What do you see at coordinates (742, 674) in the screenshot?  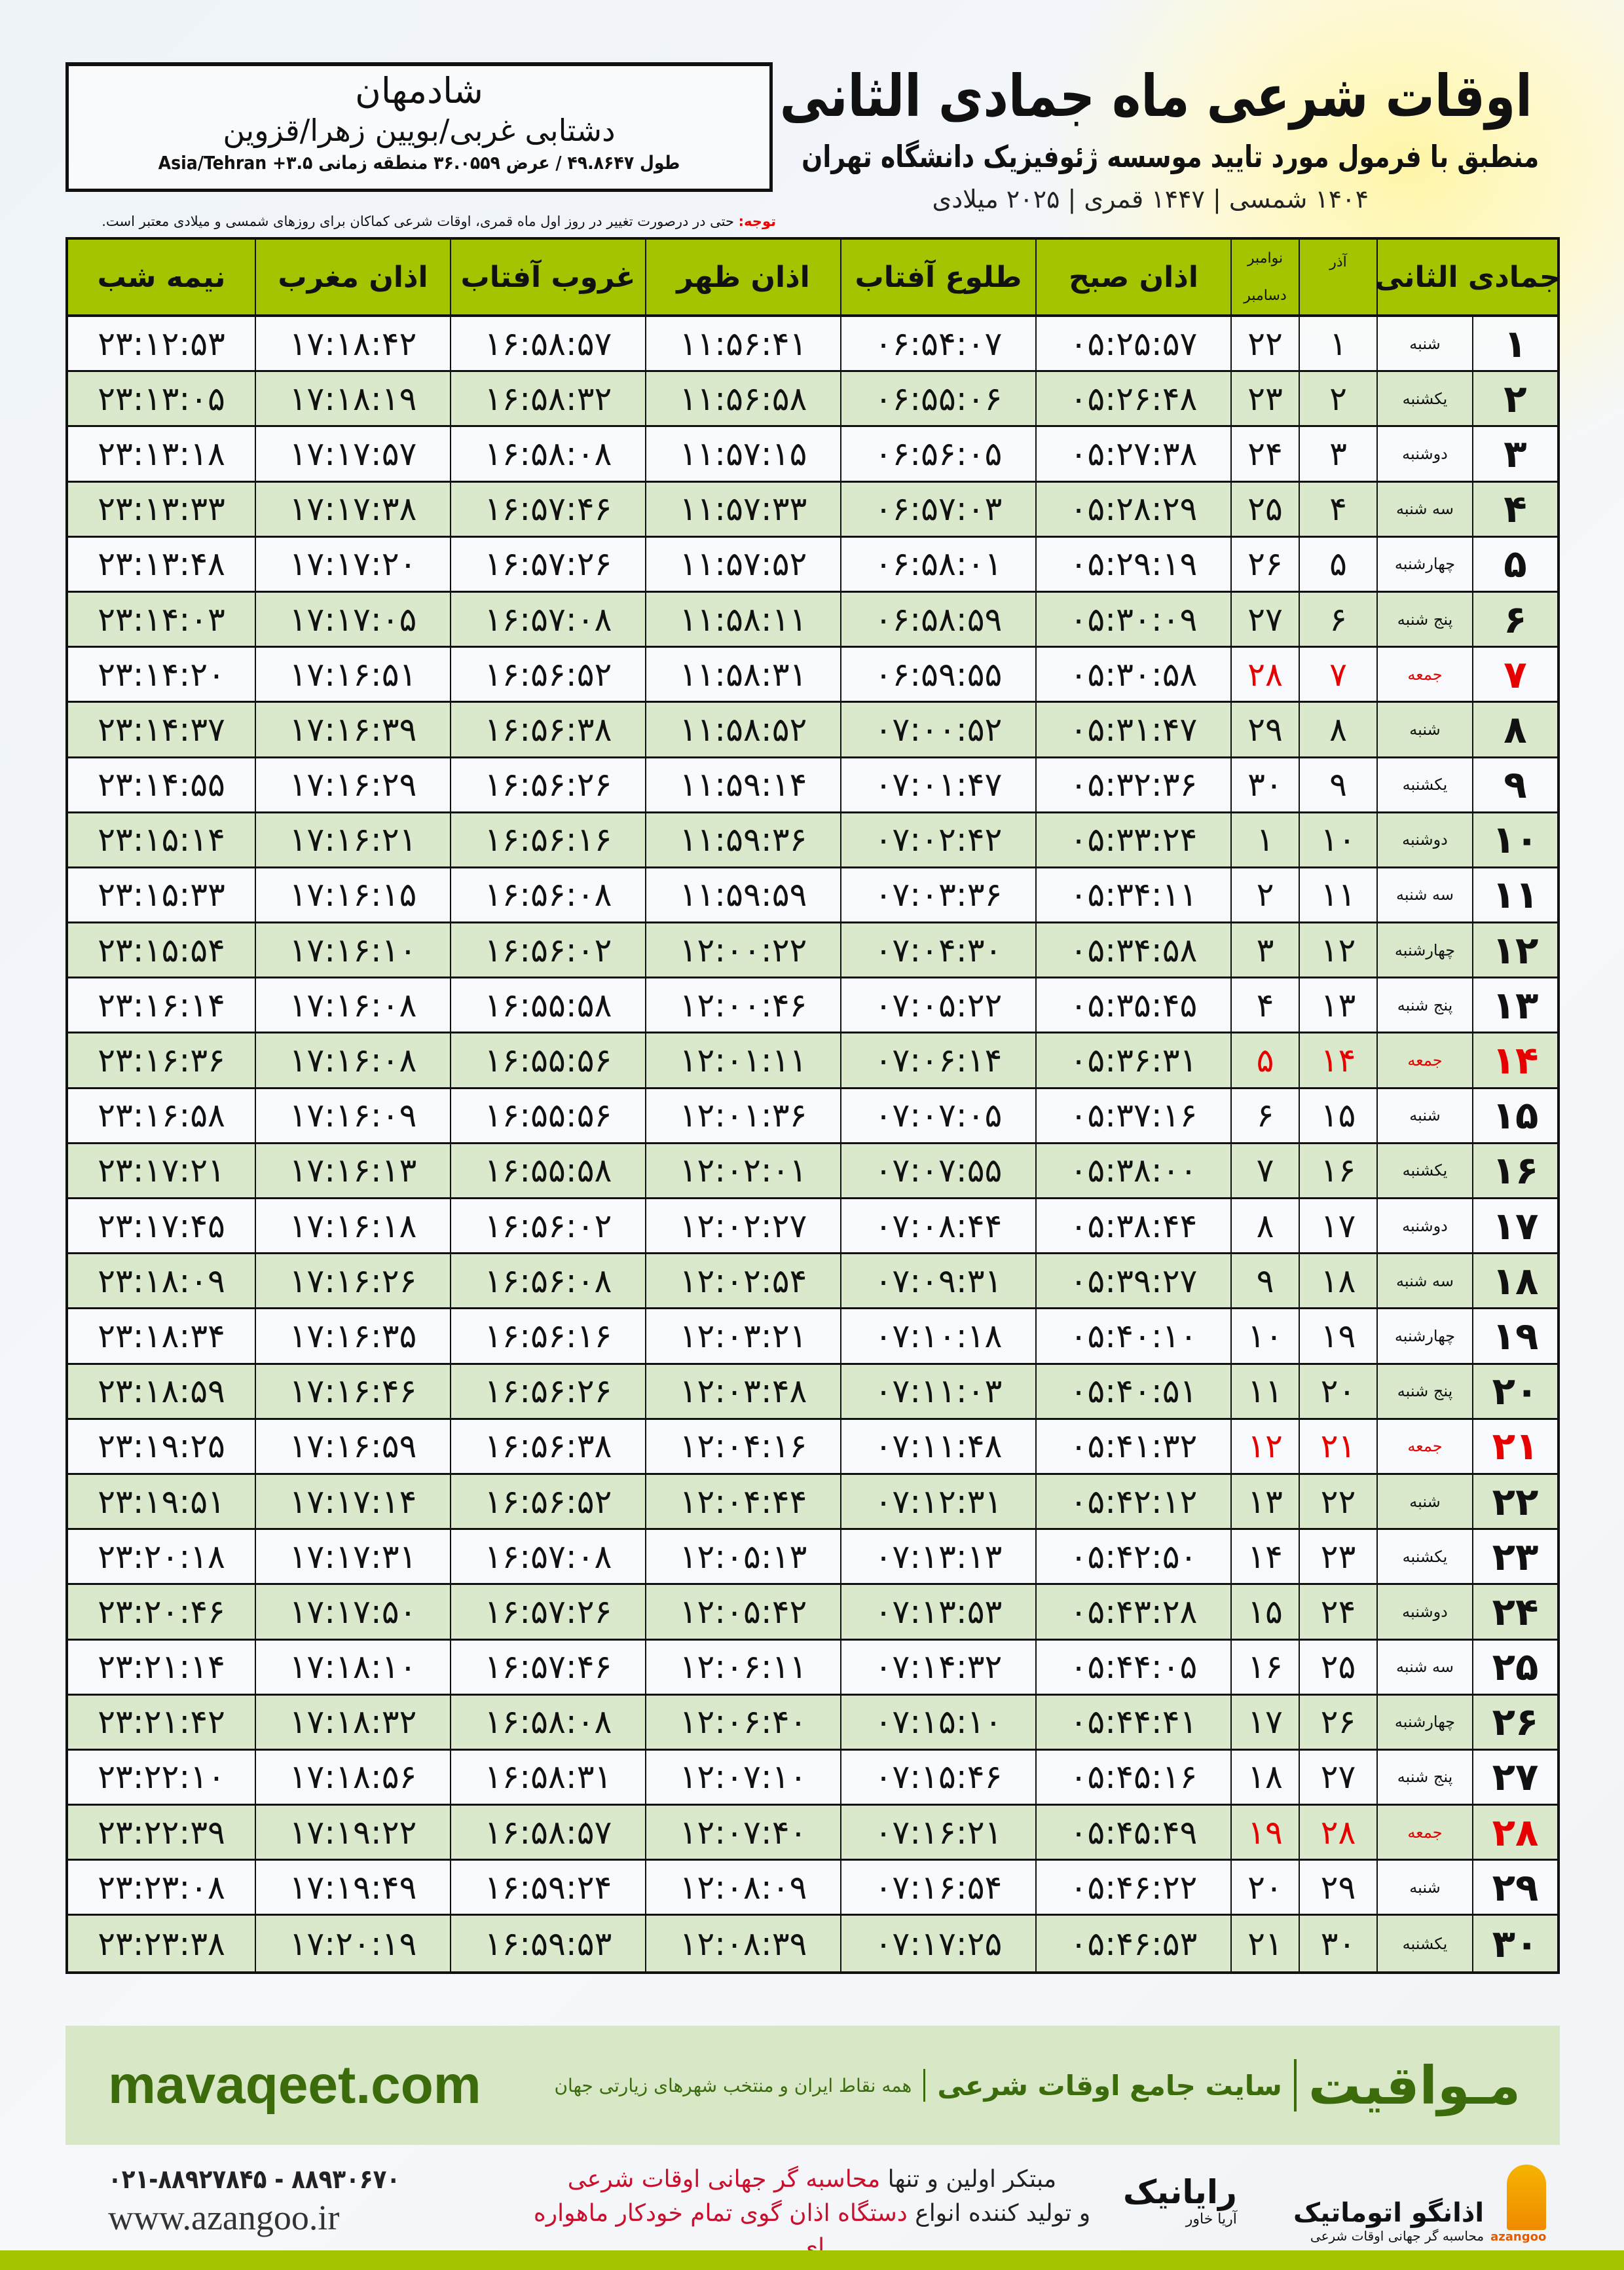 I see `dhuhr-cell: ۱۱:۵۸:۳۱` at bounding box center [742, 674].